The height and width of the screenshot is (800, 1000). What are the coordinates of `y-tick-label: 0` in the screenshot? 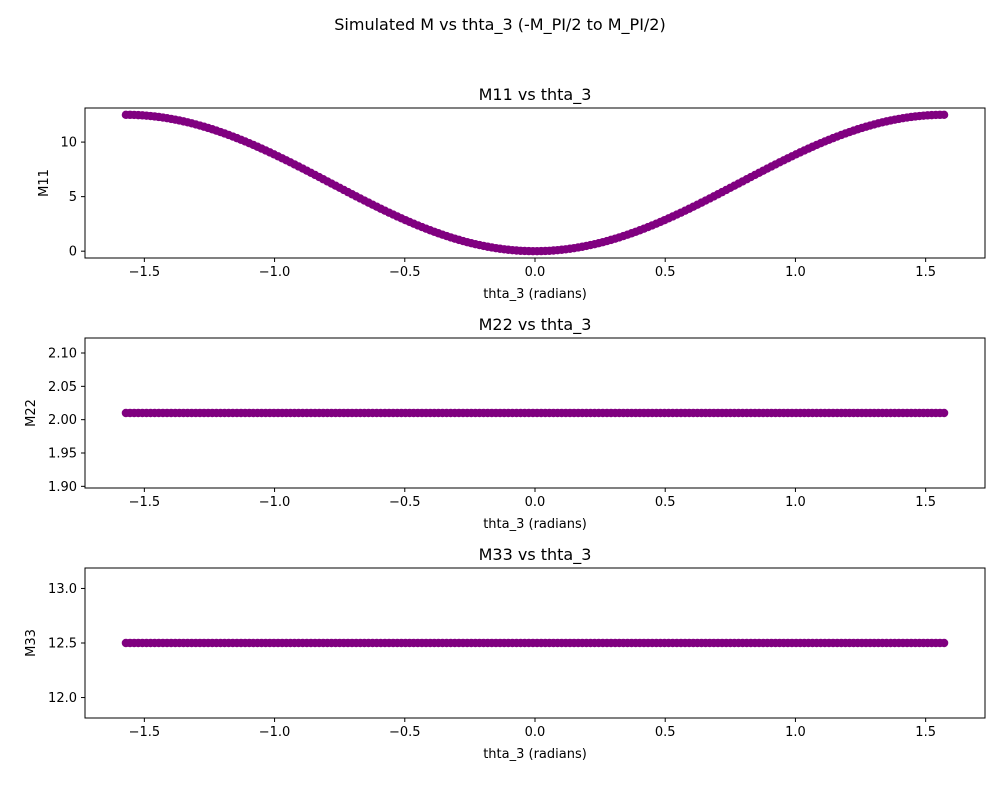 It's located at (73, 252).